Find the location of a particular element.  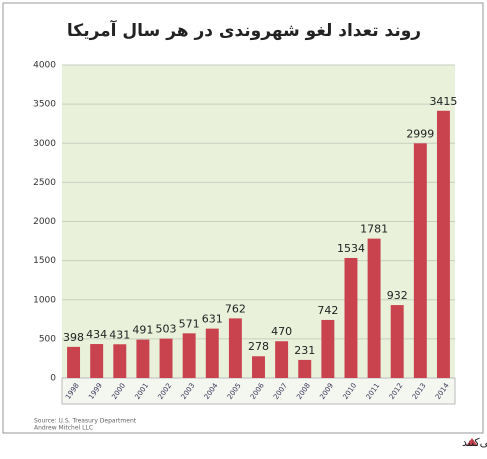

y-tick-label: 2500 is located at coordinates (44, 183).